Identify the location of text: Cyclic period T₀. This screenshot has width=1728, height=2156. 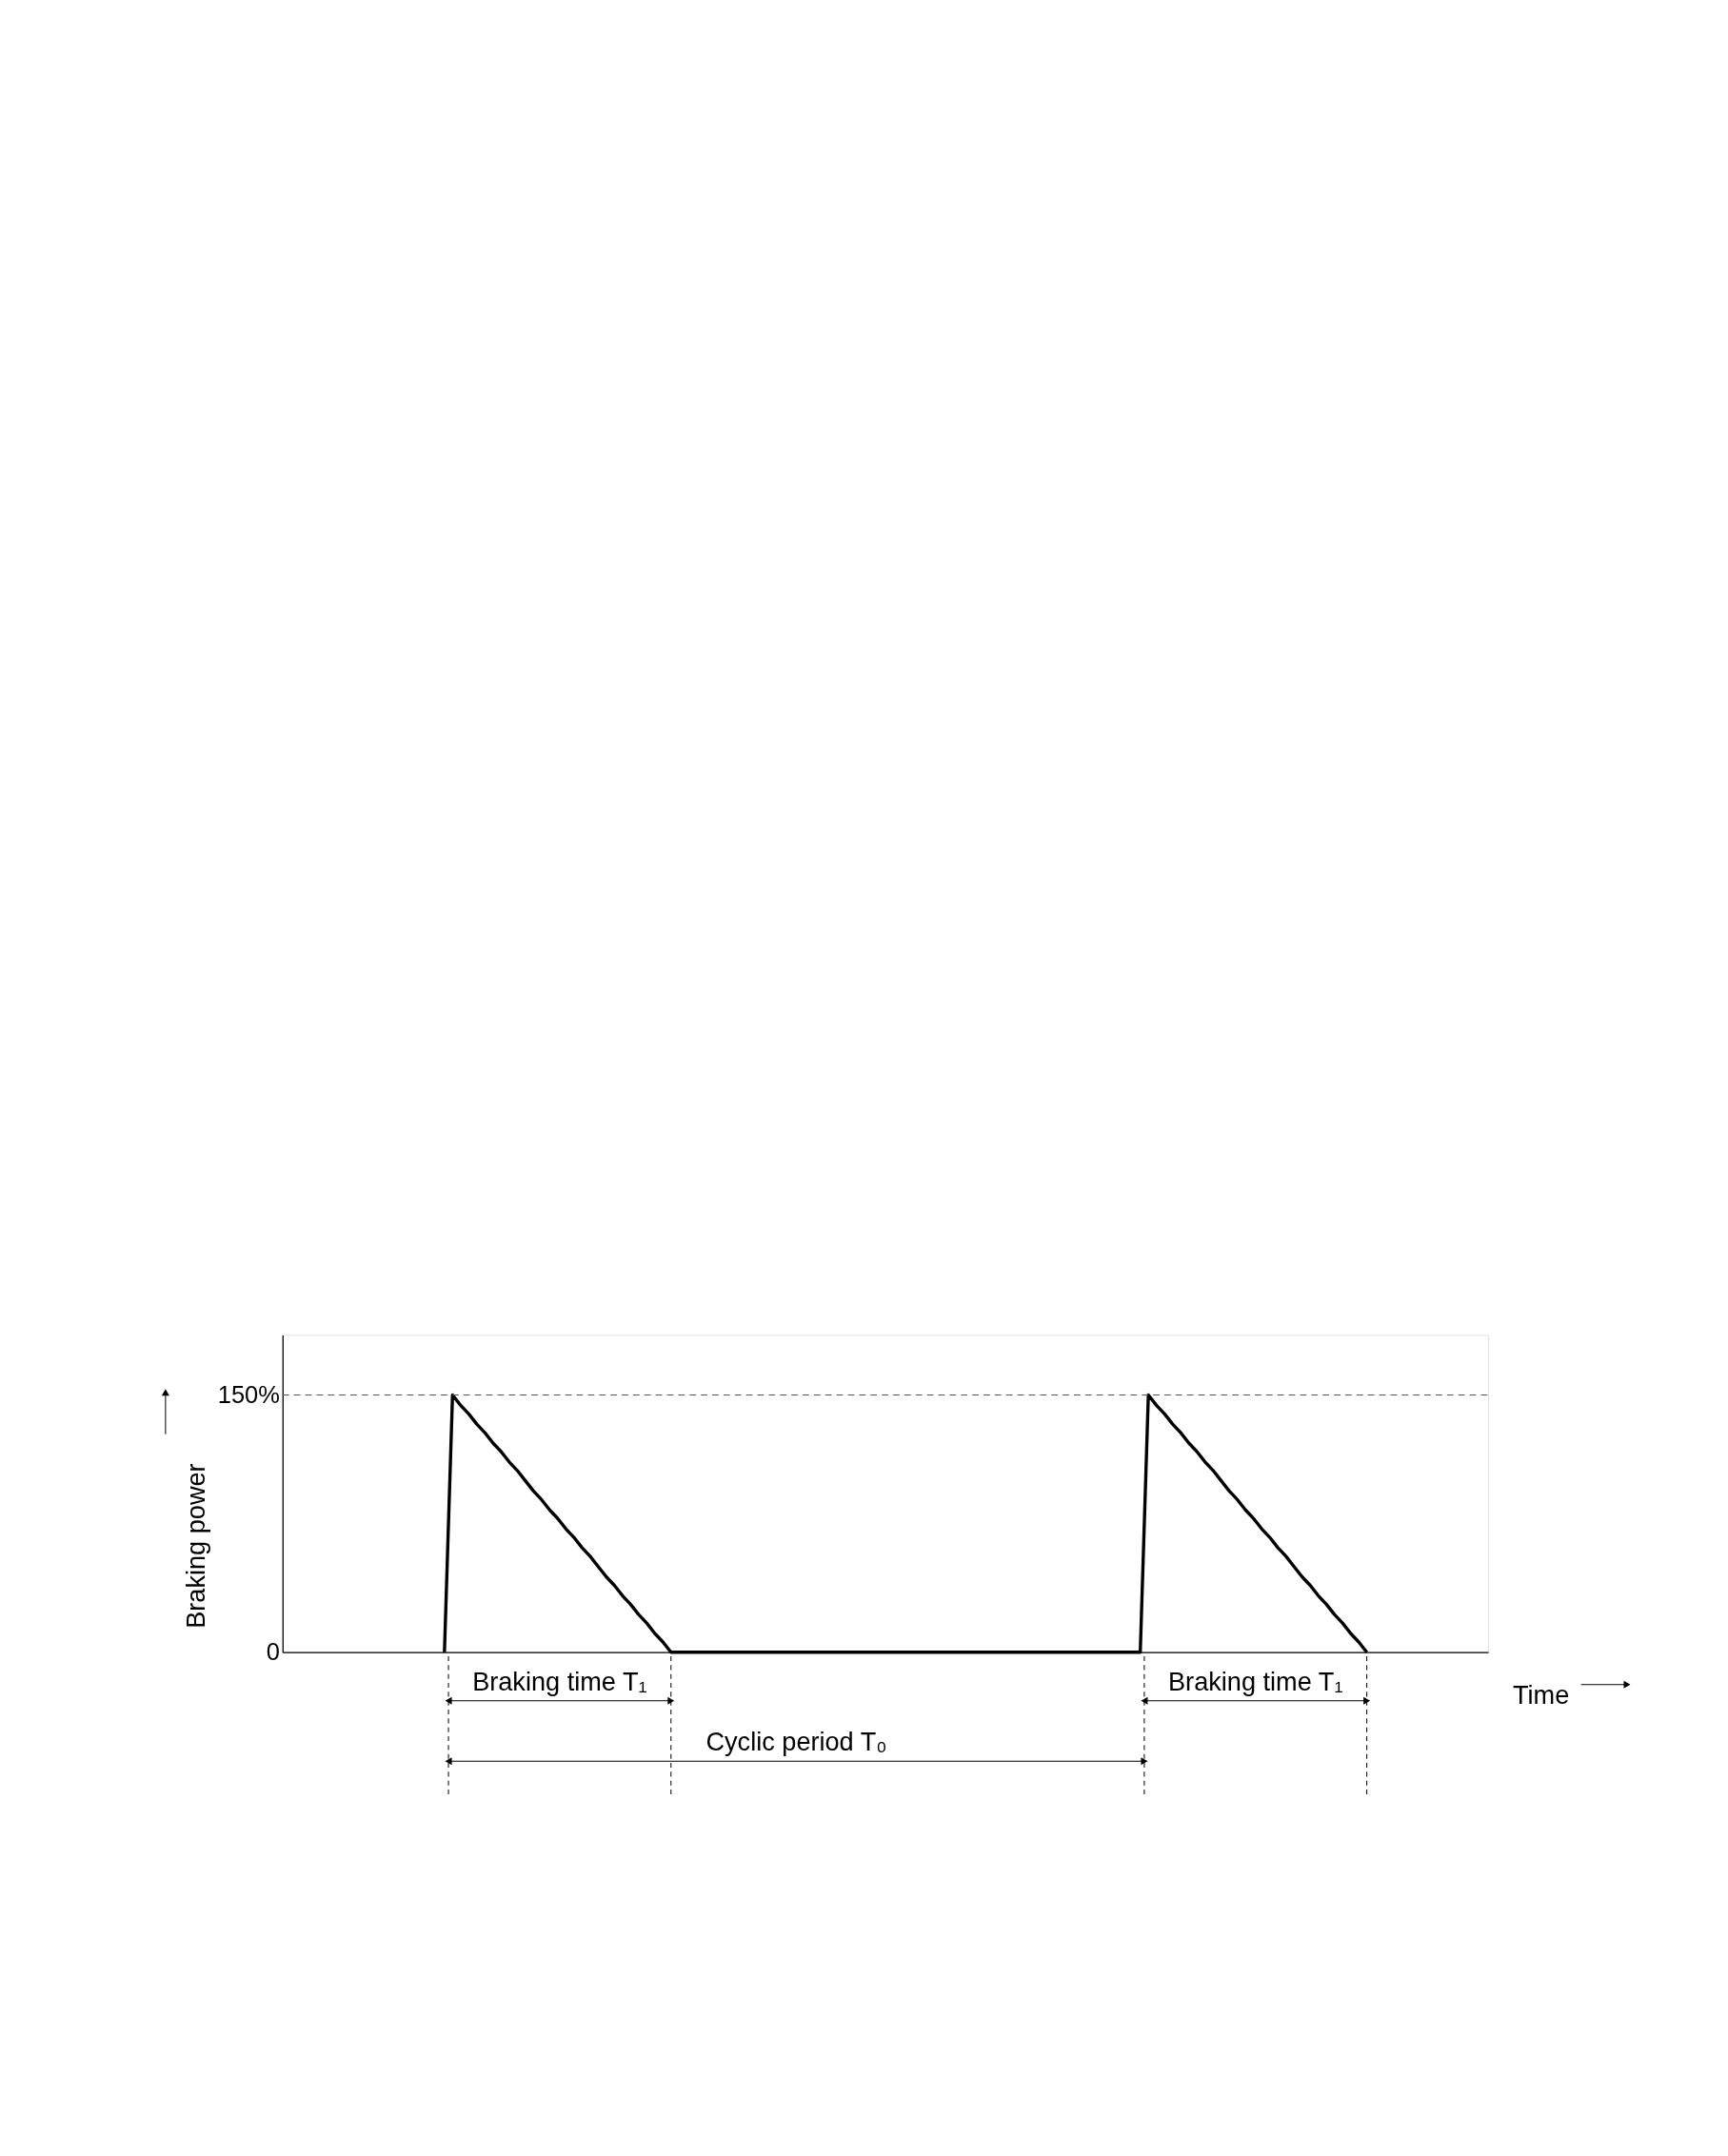
(796, 1742).